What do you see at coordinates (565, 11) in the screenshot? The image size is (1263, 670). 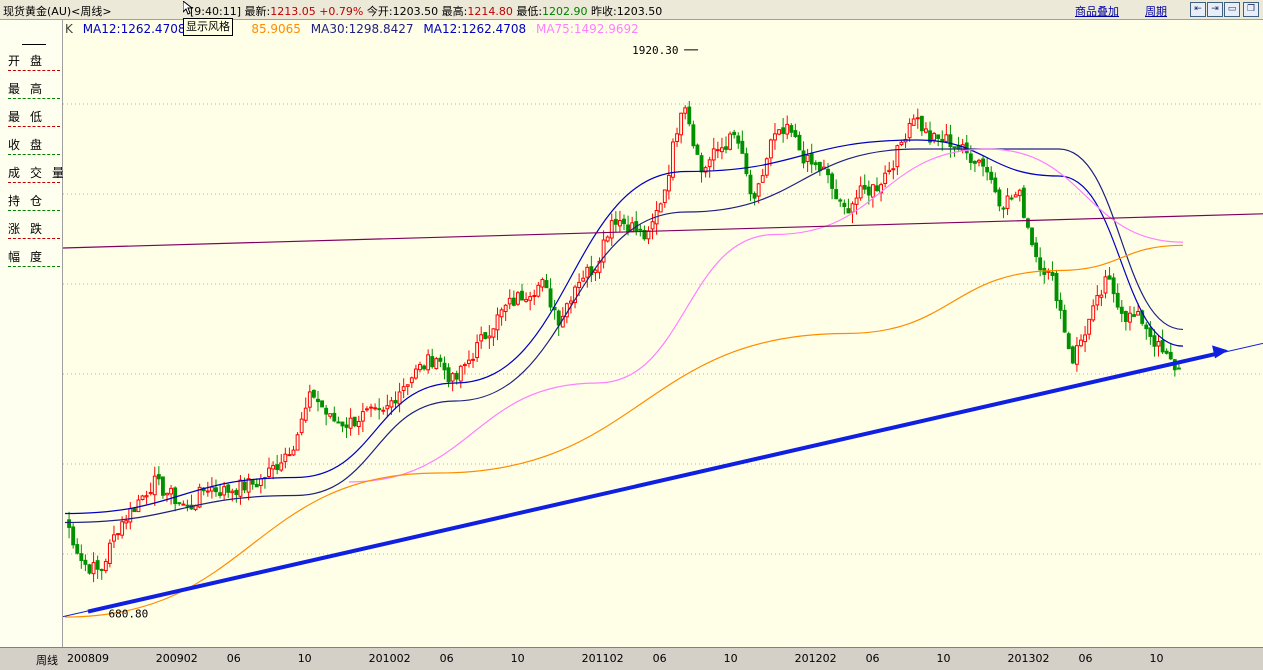 I see `low-value: 1202.90` at bounding box center [565, 11].